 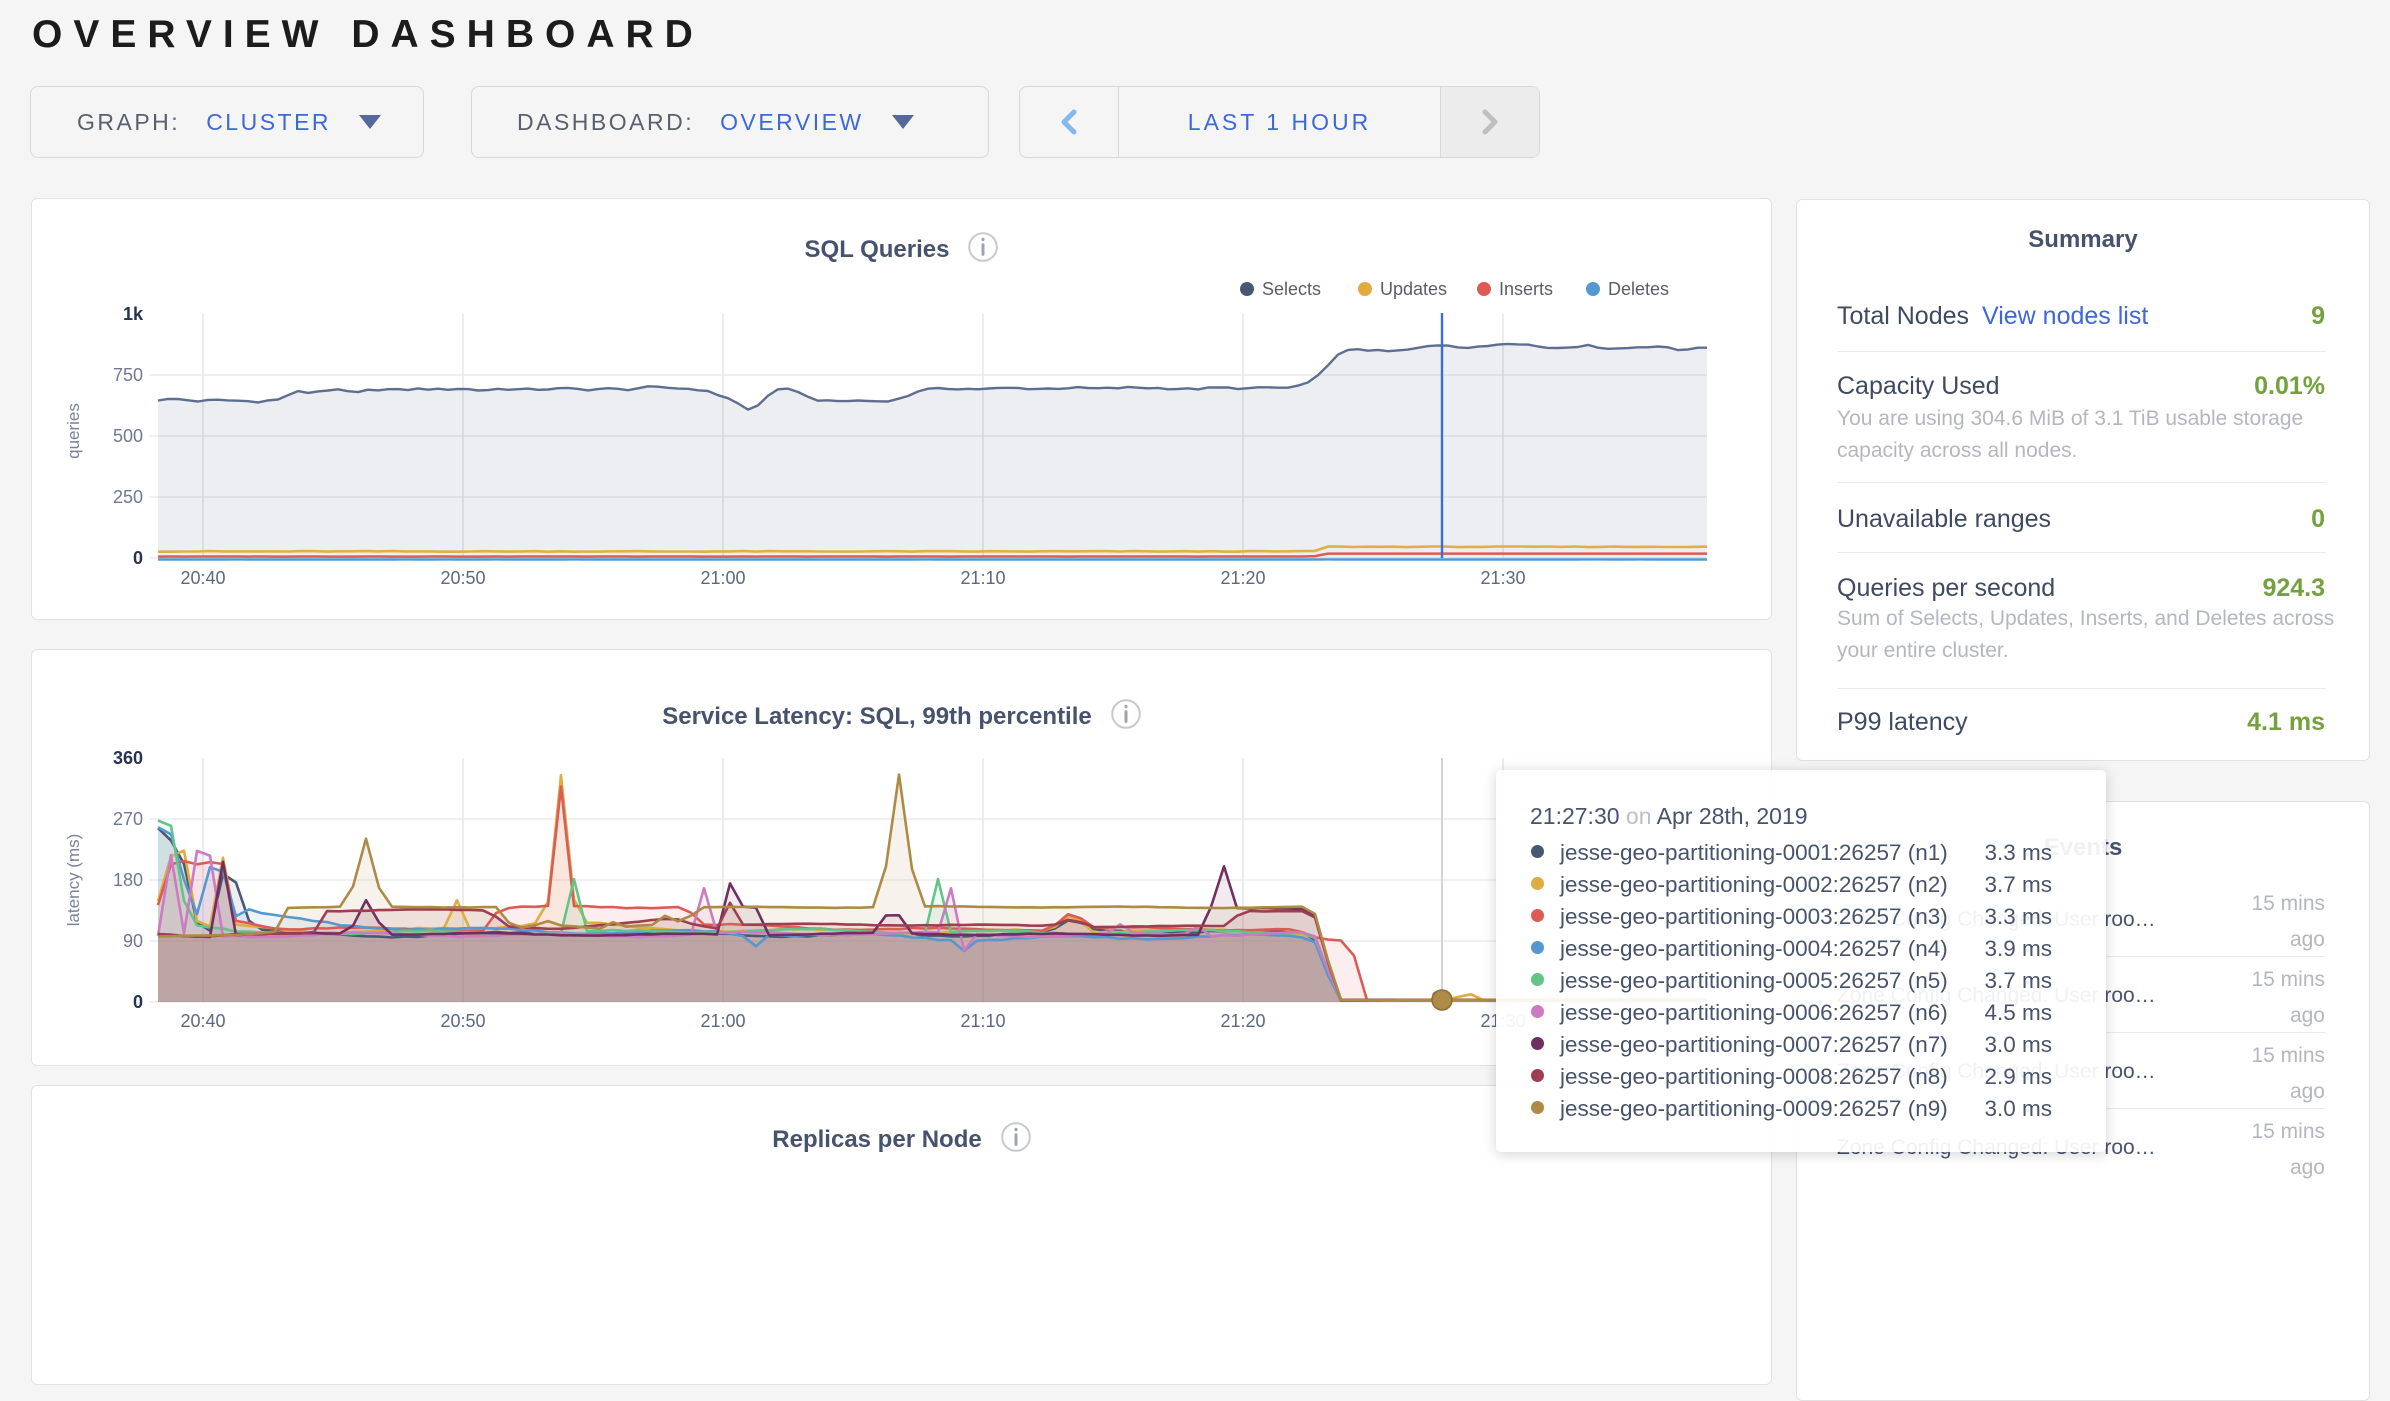 I want to click on svg-text: 1k, so click(x=133, y=314).